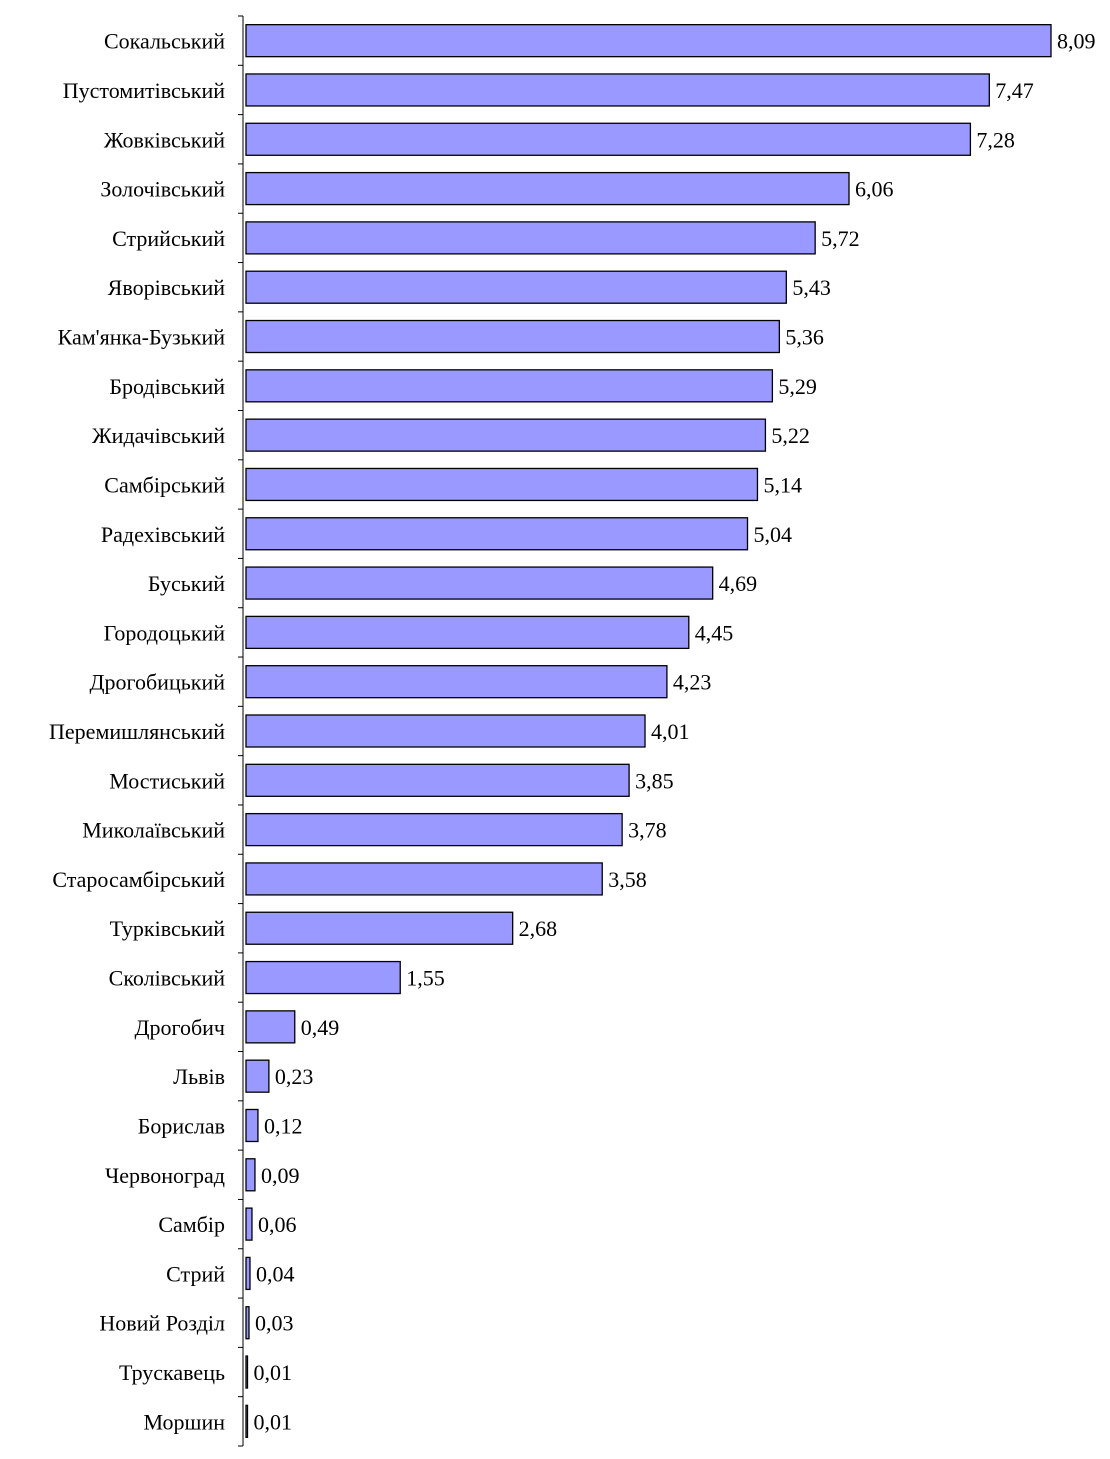  What do you see at coordinates (654, 780) in the screenshot?
I see `data-label: 3,85` at bounding box center [654, 780].